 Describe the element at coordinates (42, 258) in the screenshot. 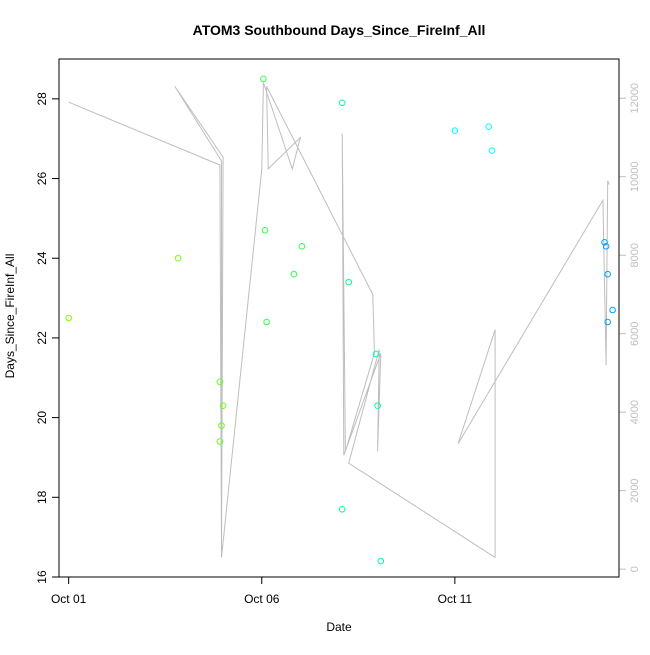

I see `y-tick-label: 24` at that location.